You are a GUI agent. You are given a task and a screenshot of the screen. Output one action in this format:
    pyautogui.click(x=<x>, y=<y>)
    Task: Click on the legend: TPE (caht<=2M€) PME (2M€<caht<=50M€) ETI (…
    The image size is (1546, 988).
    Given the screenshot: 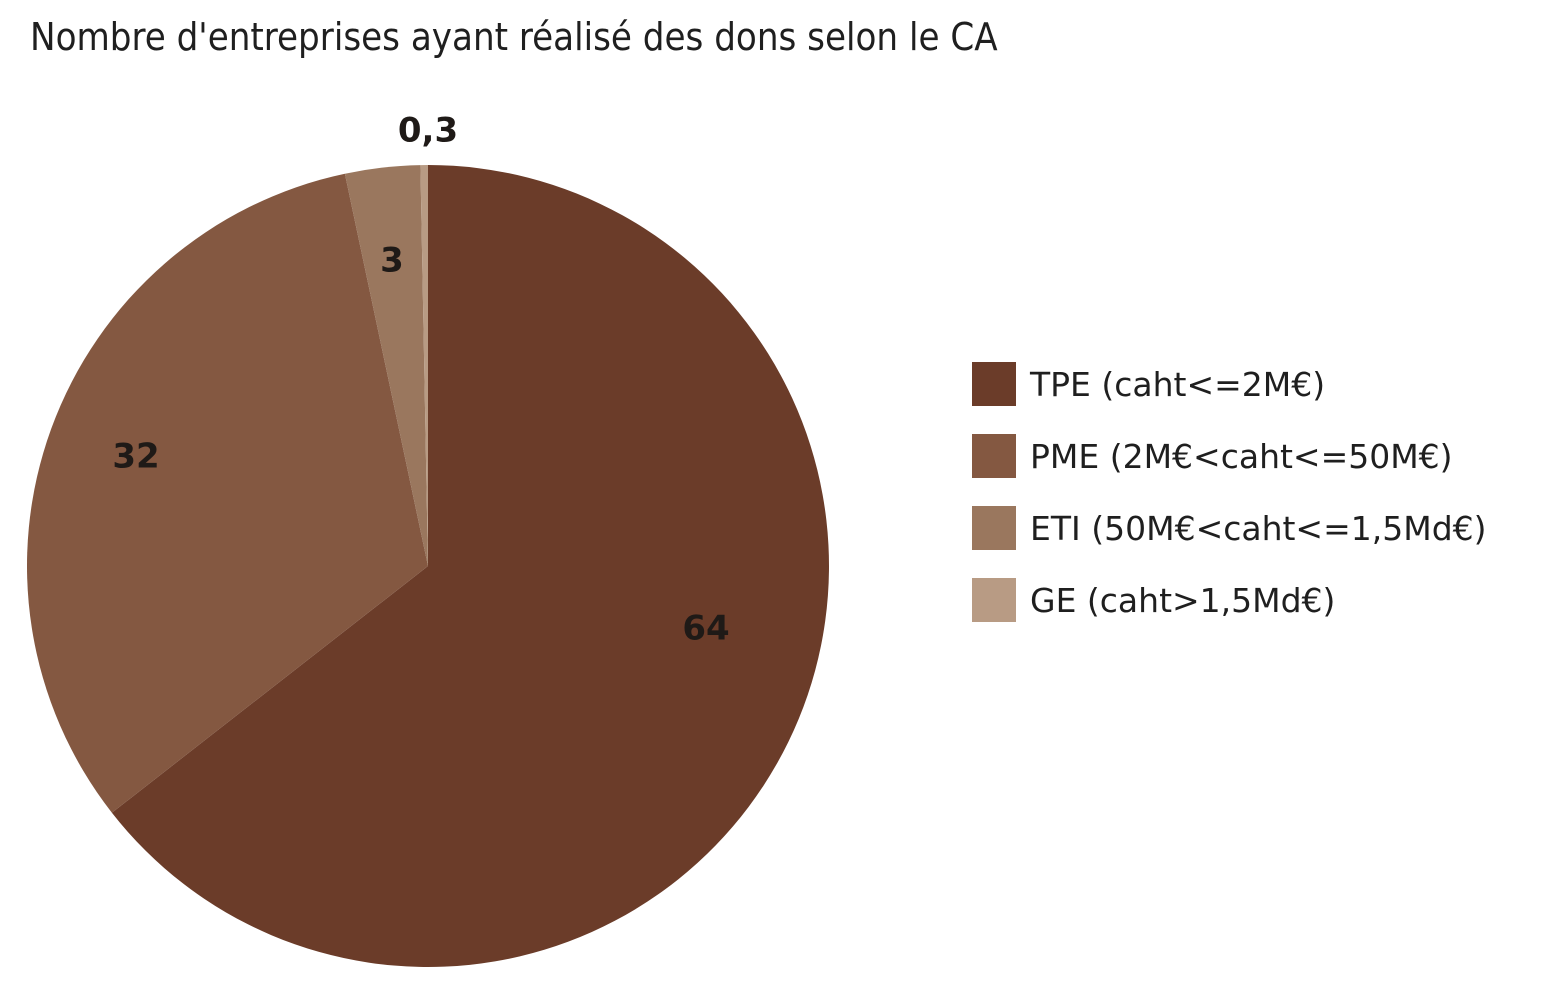 What is the action you would take?
    pyautogui.click(x=1229, y=492)
    